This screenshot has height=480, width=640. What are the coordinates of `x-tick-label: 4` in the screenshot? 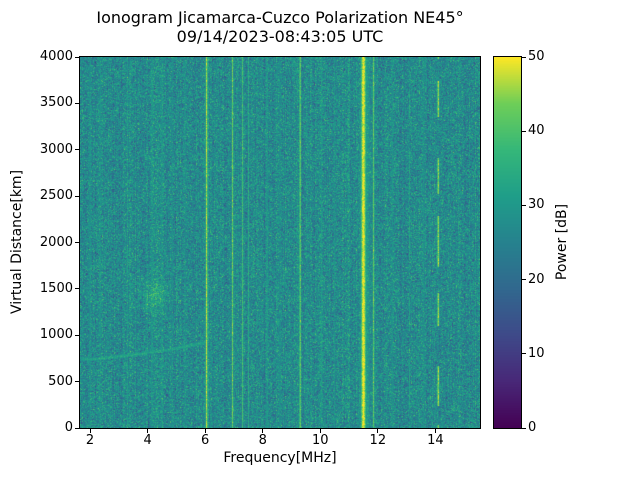 It's located at (147, 440).